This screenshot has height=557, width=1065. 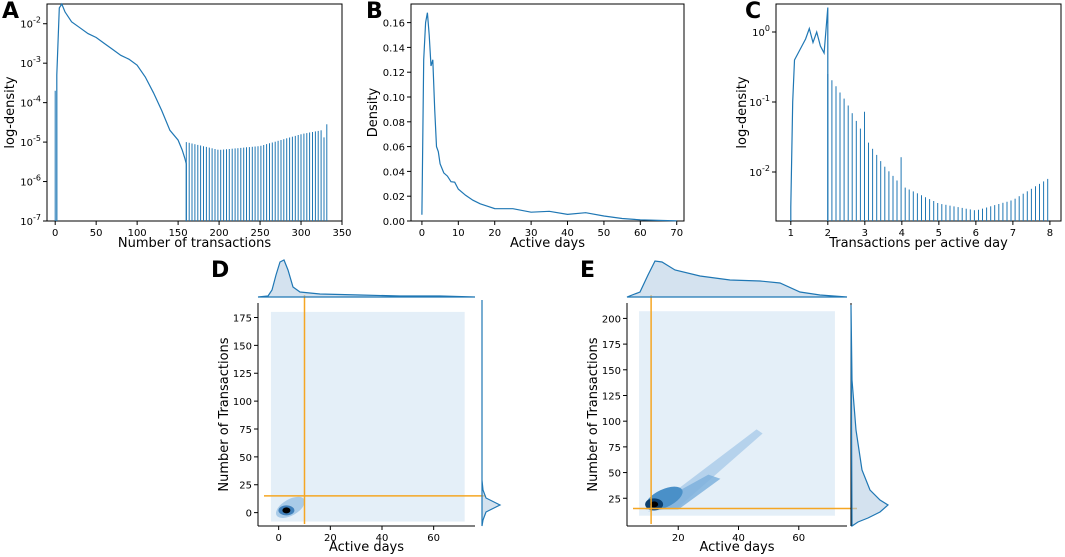 What do you see at coordinates (531, 233) in the screenshot?
I see `x-tick-label-b: 30` at bounding box center [531, 233].